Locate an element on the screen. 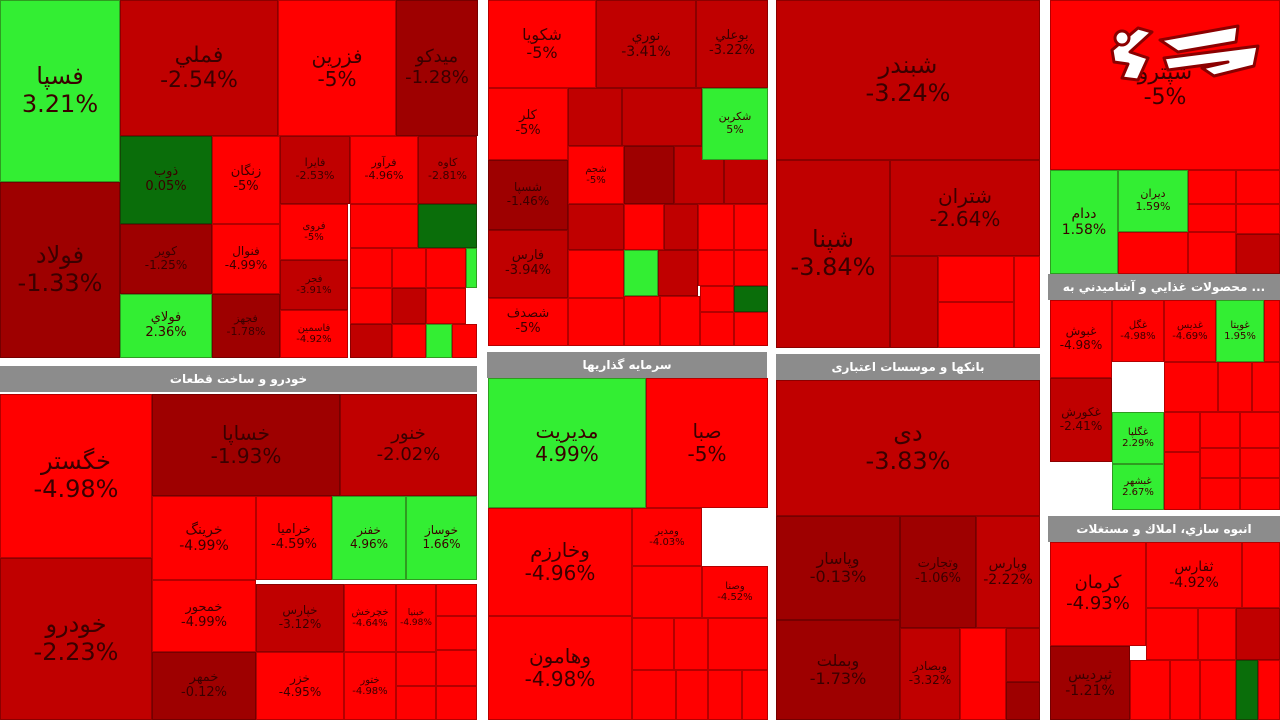 Image resolution: width=1280 pixels, height=720 pixels. treemap-tile: غگل -4.98% is located at coordinates (1138, 331).